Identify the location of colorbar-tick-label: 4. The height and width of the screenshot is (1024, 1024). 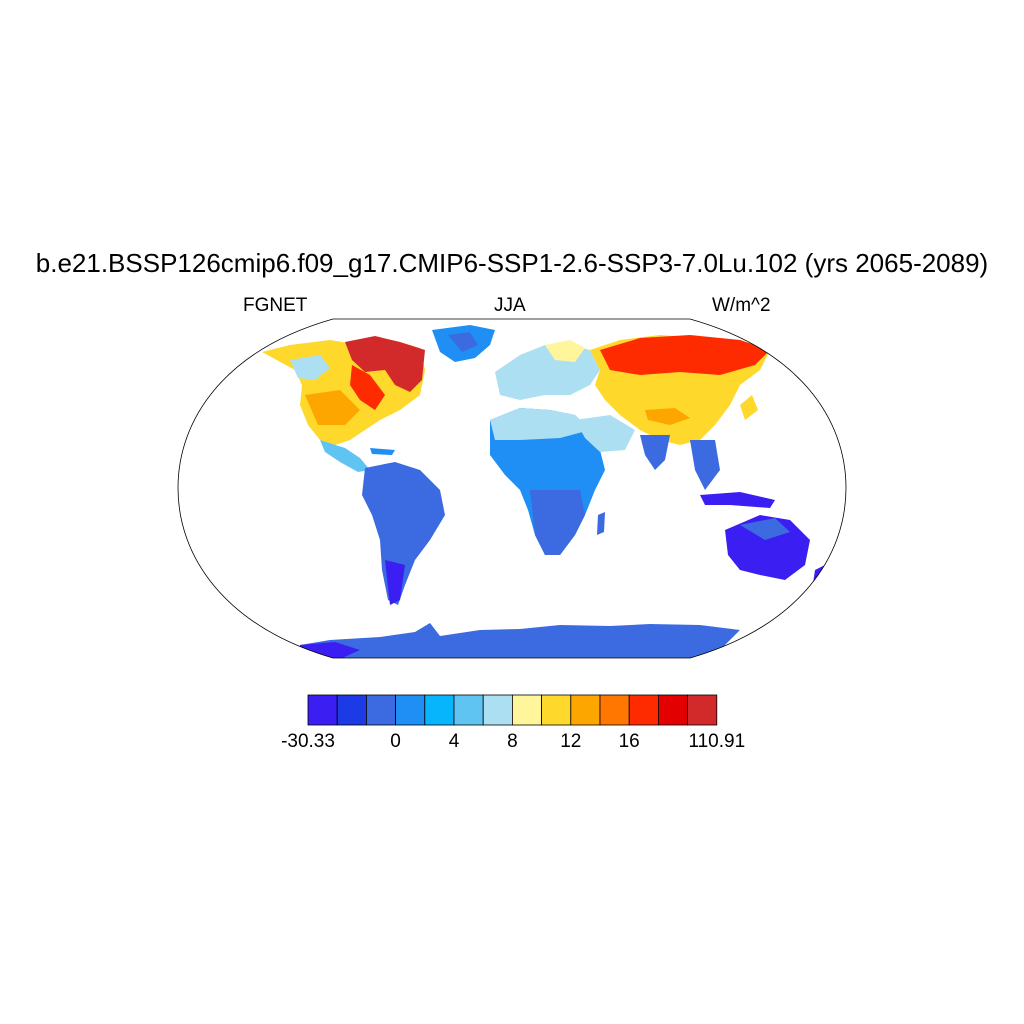
(454, 741).